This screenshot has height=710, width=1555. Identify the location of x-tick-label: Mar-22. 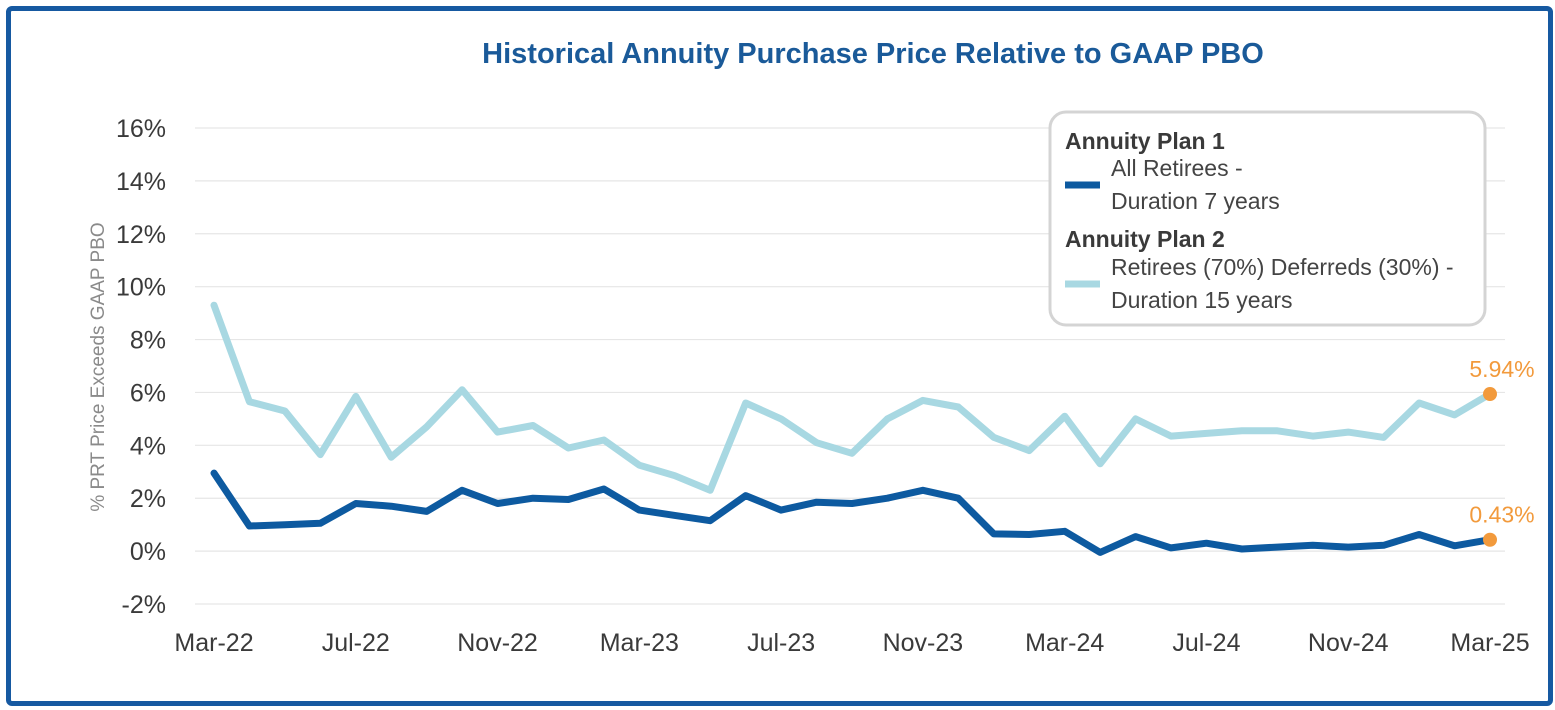
(213, 643).